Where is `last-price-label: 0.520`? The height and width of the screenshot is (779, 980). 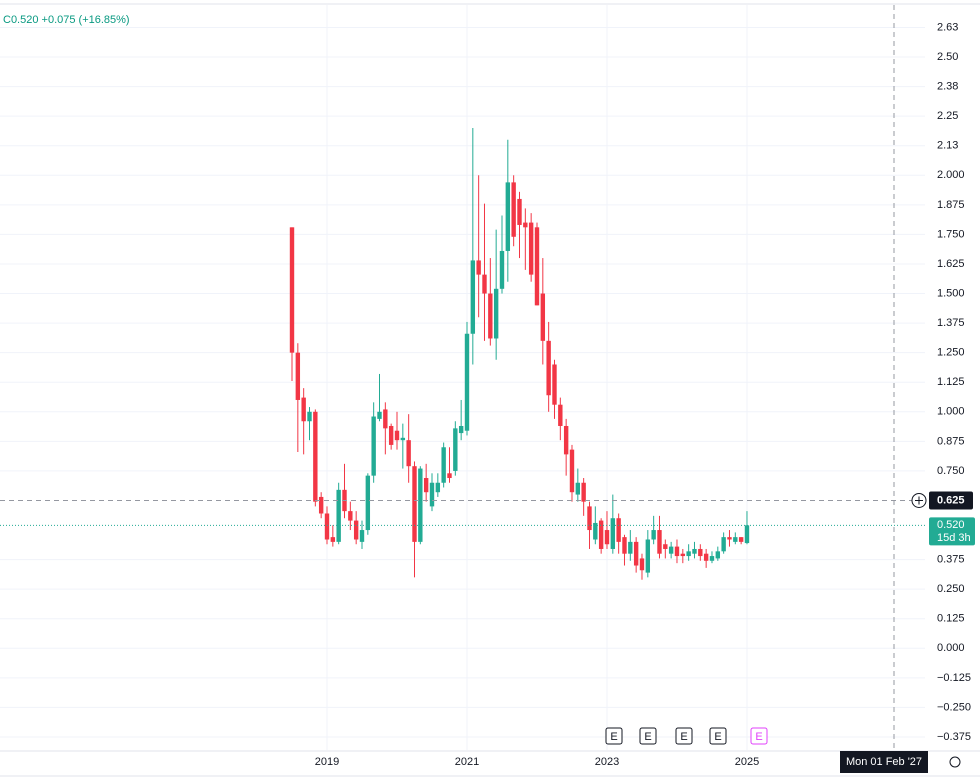
last-price-label: 0.520 is located at coordinates (951, 525).